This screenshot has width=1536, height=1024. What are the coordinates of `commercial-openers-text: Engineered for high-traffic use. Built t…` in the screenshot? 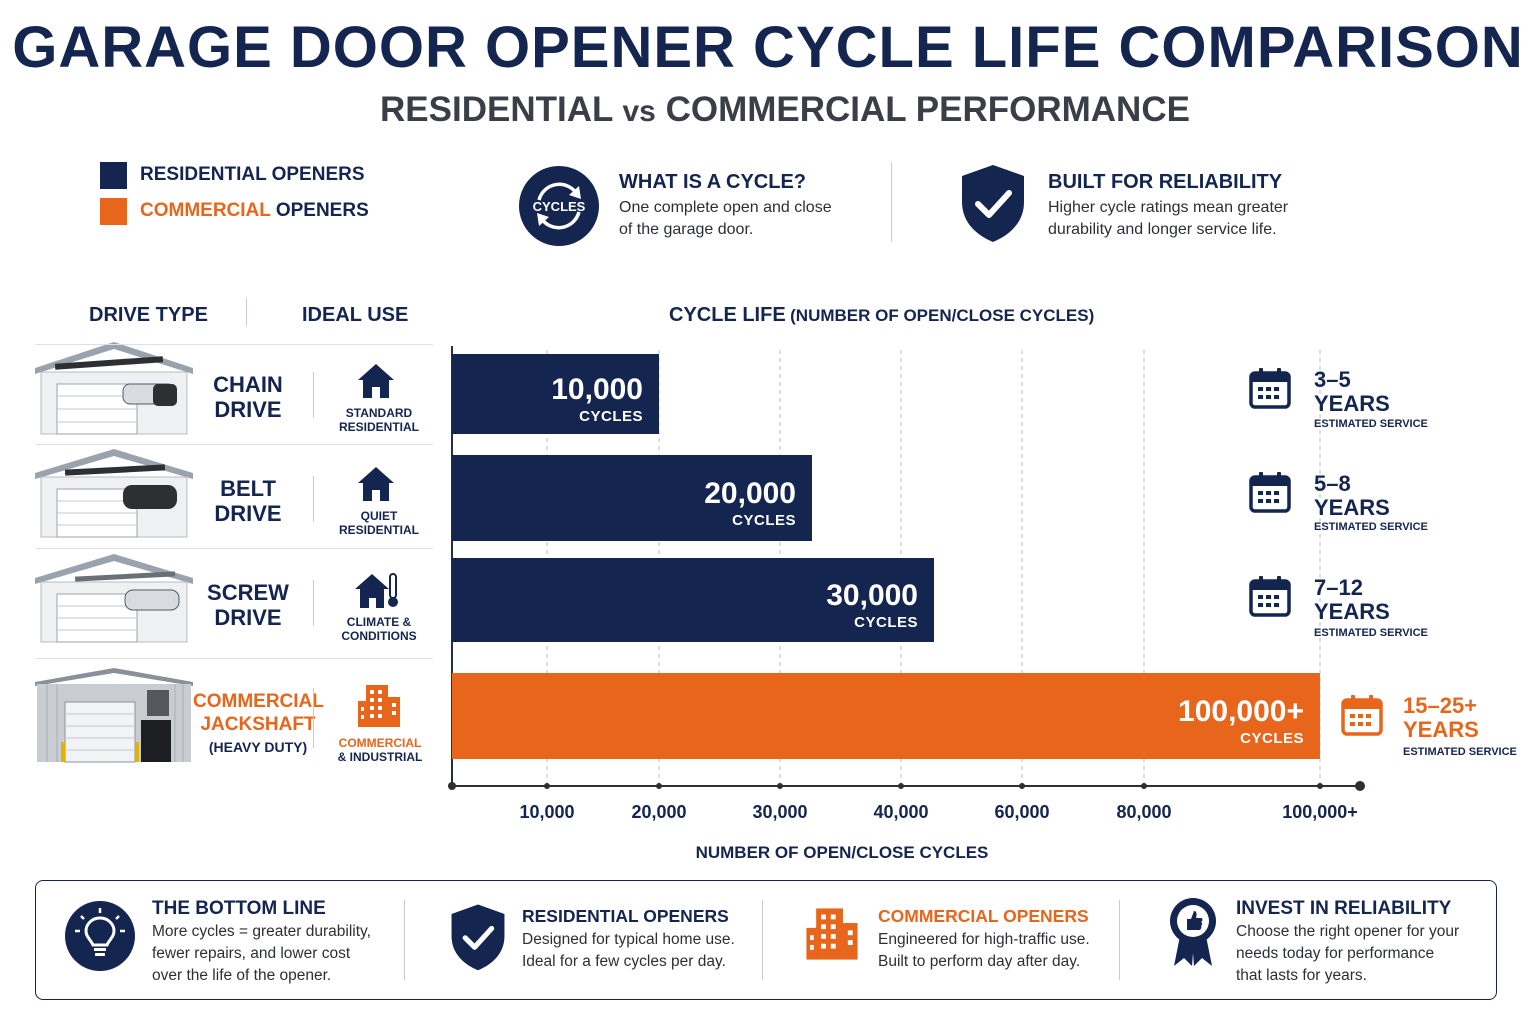 It's located at (984, 951).